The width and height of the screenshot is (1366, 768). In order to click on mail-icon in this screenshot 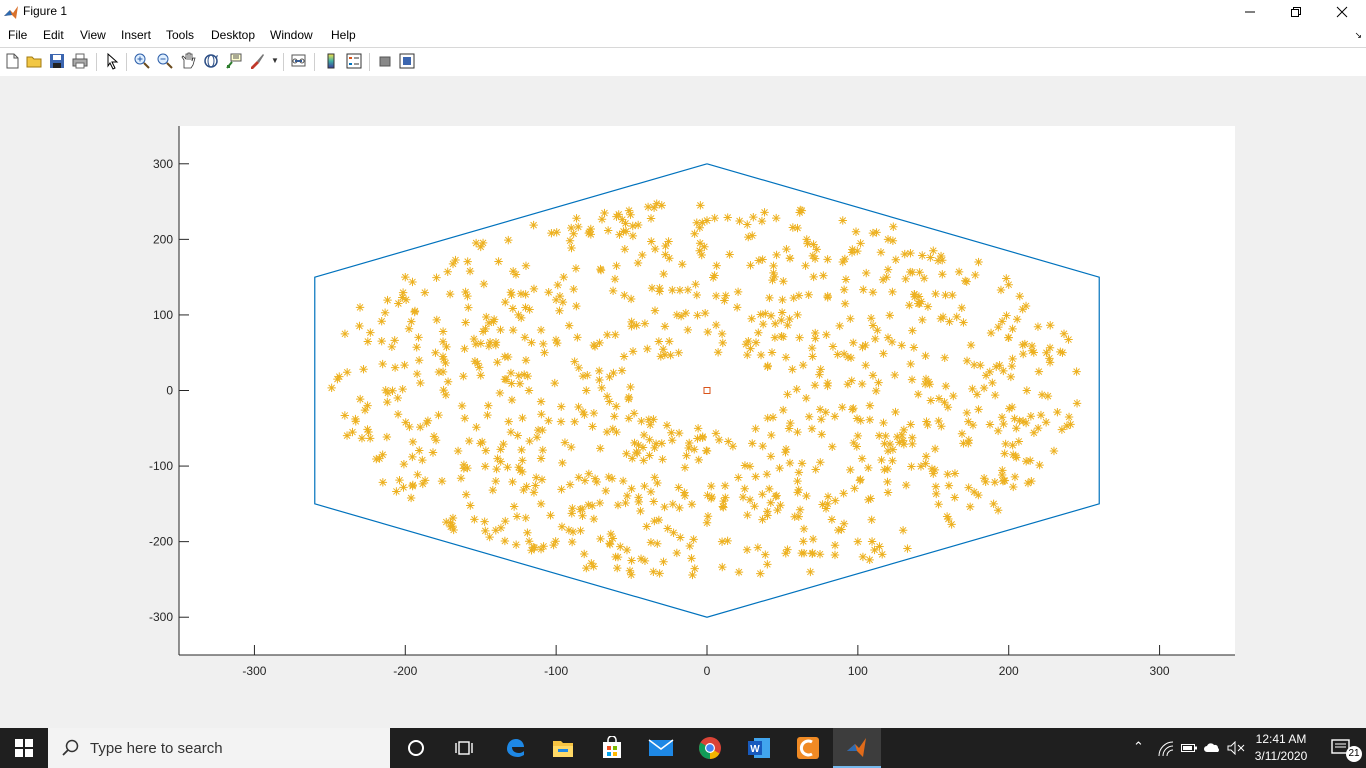, I will do `click(661, 747)`.